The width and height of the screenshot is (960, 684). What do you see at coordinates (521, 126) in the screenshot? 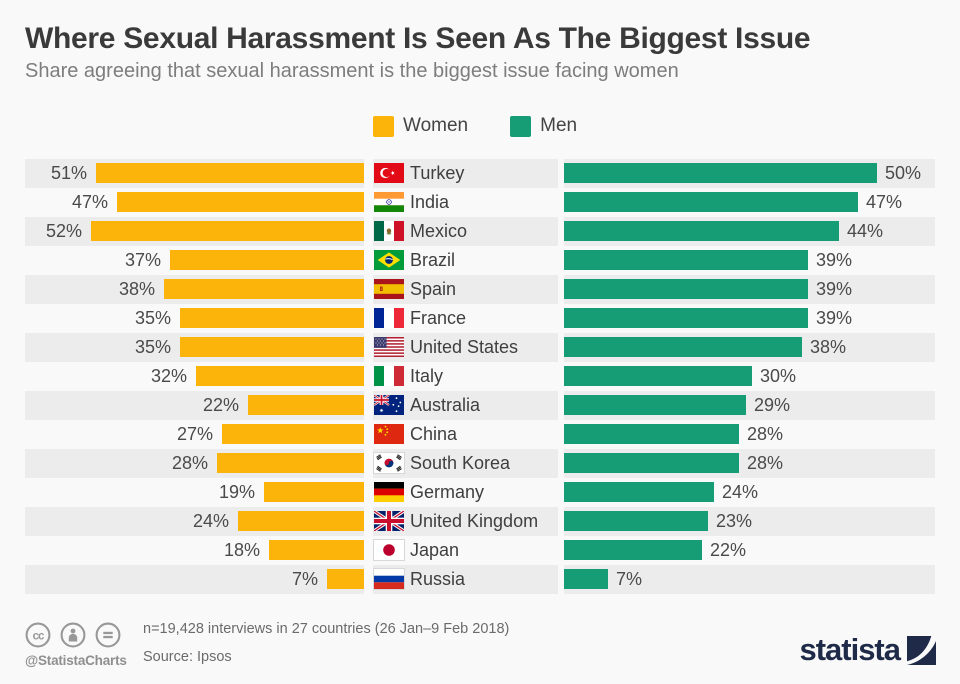
I see `men-color-swatch` at bounding box center [521, 126].